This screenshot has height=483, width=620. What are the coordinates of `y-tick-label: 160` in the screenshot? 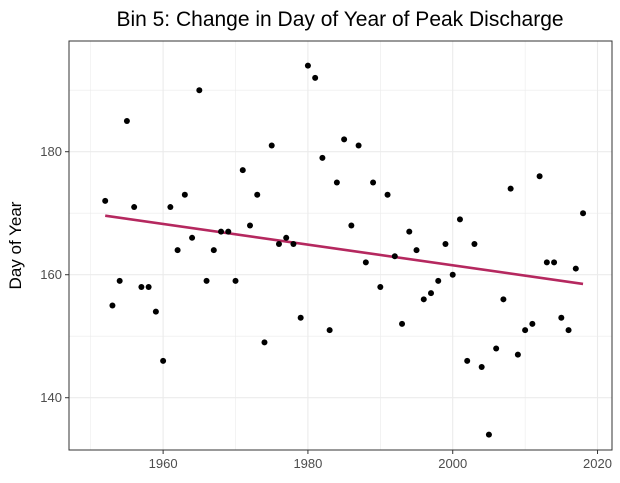 It's located at (51, 274).